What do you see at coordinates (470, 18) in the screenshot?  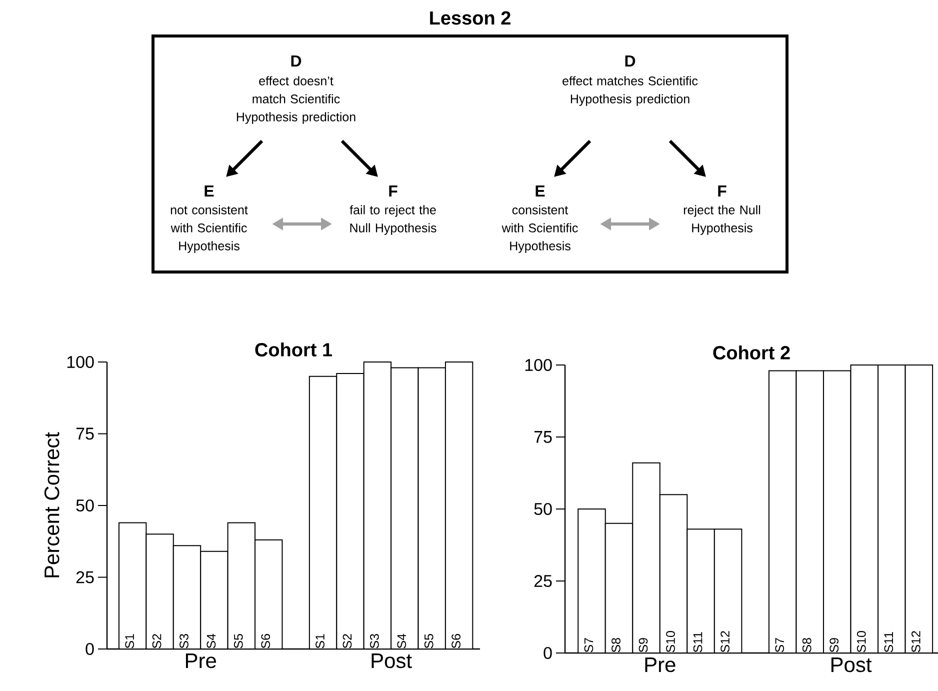 I see `text: Lesson 2` at bounding box center [470, 18].